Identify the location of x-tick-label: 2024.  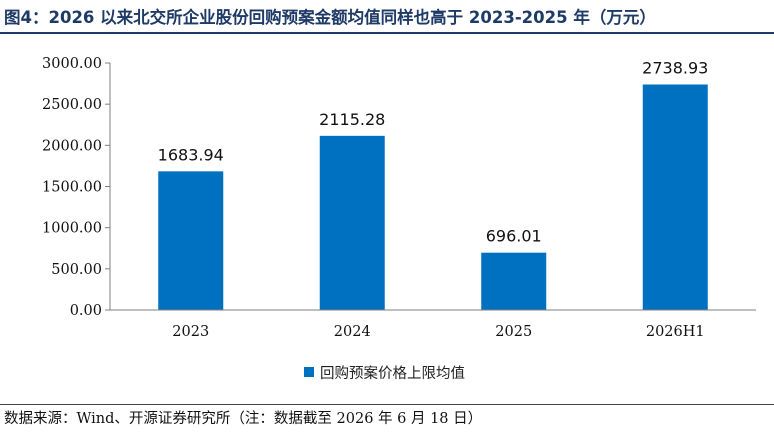
(352, 332).